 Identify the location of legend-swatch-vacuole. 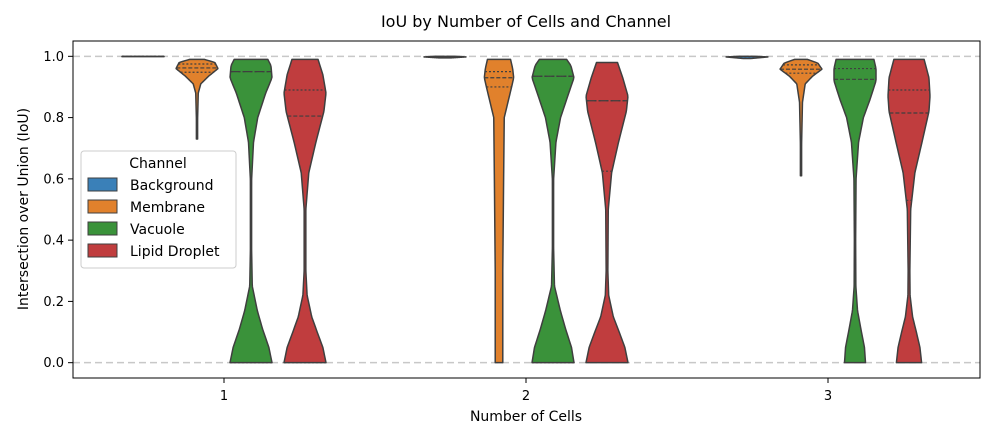
(102, 228).